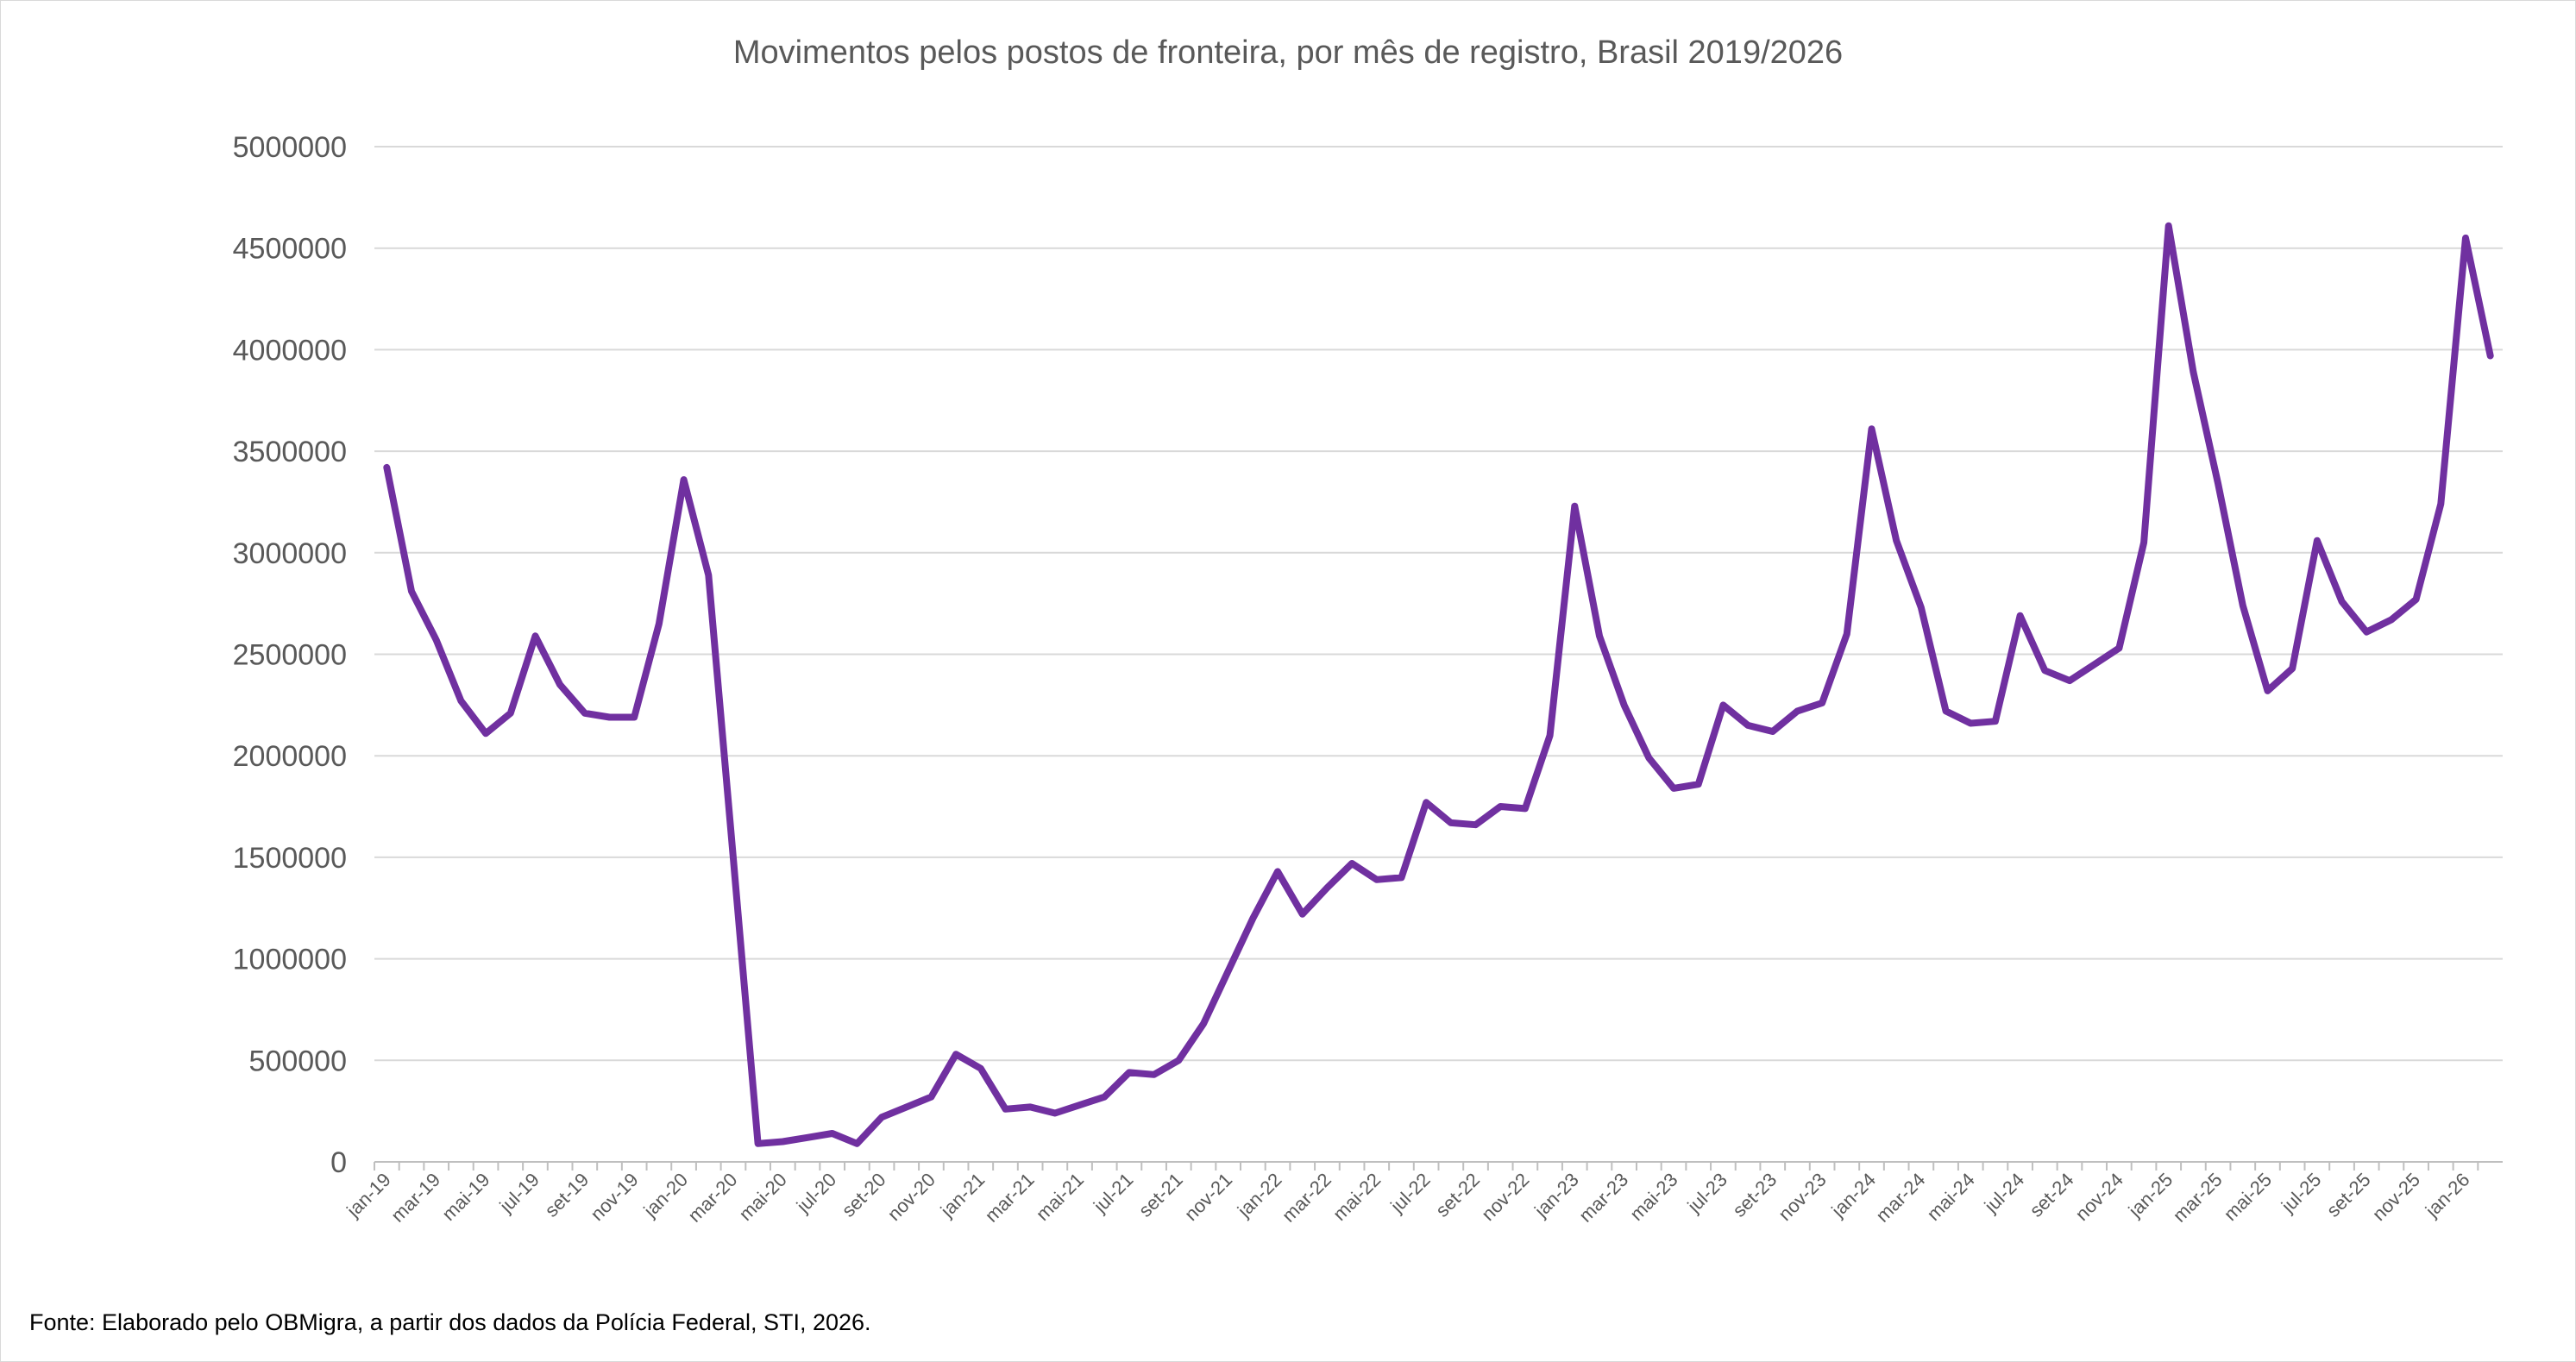  I want to click on x-tick-label: nov-19, so click(614, 1197).